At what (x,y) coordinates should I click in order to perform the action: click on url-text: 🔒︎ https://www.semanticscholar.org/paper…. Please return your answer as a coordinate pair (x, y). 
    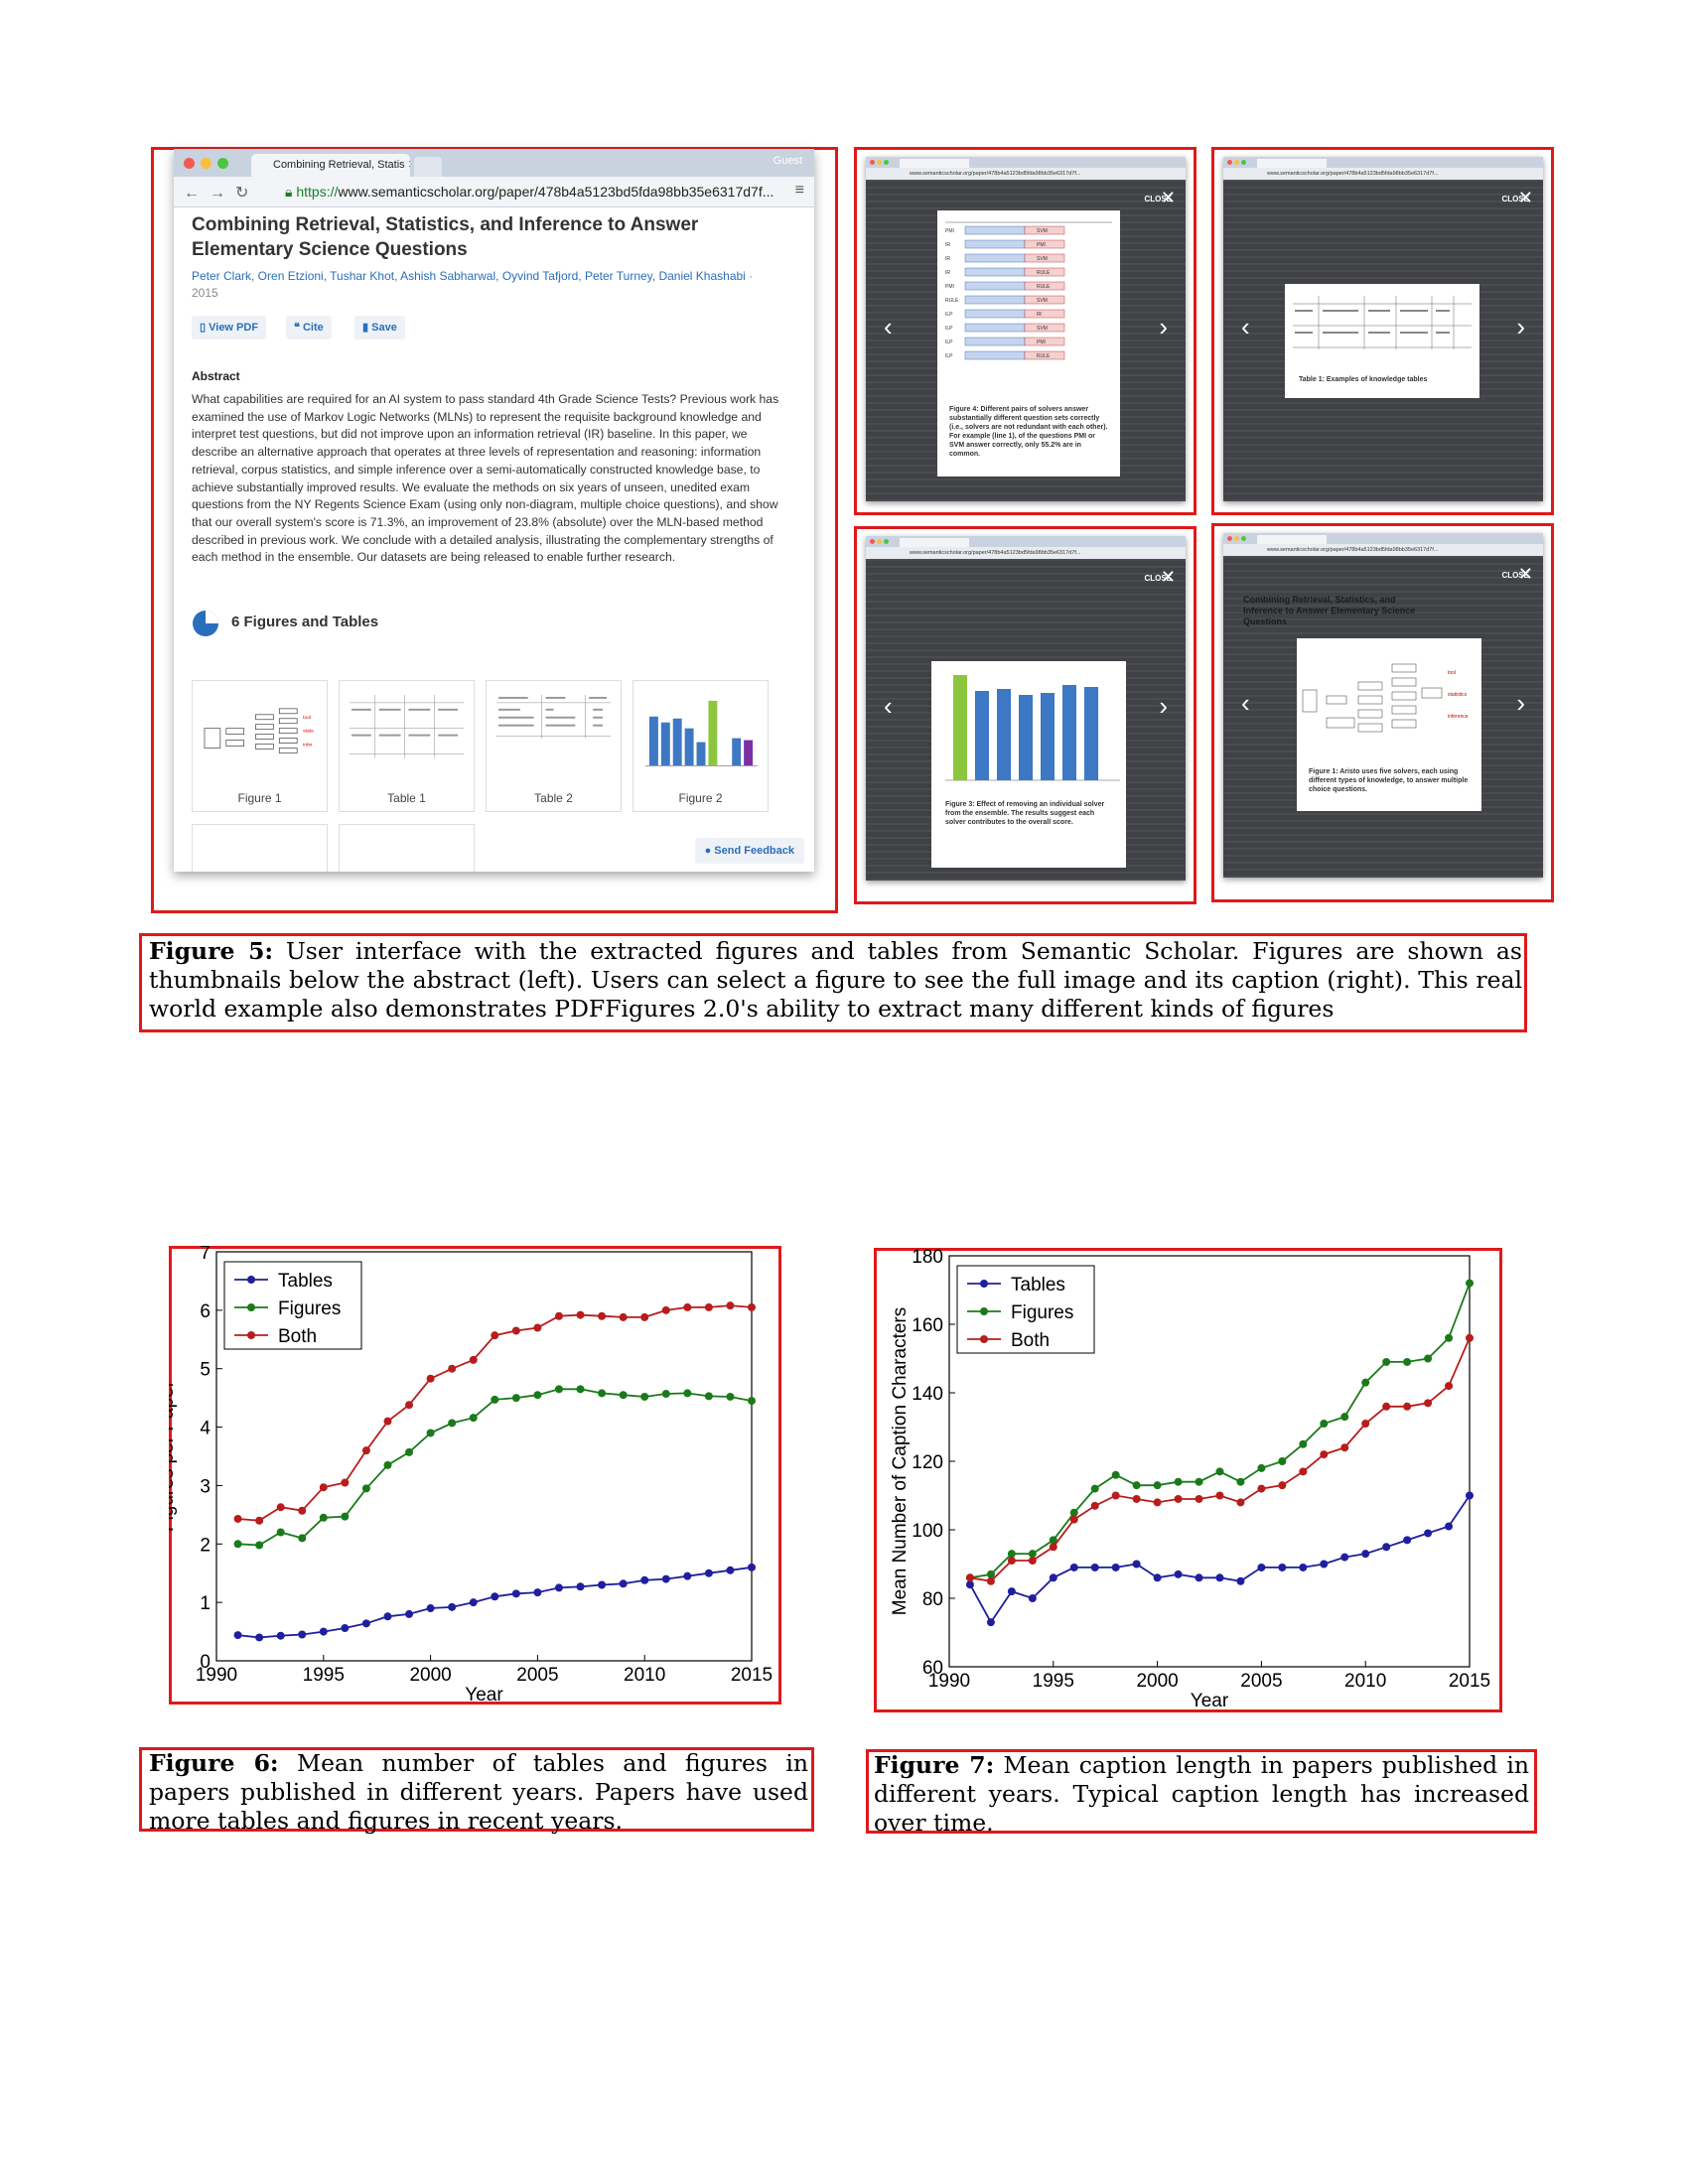
    Looking at the image, I should click on (529, 192).